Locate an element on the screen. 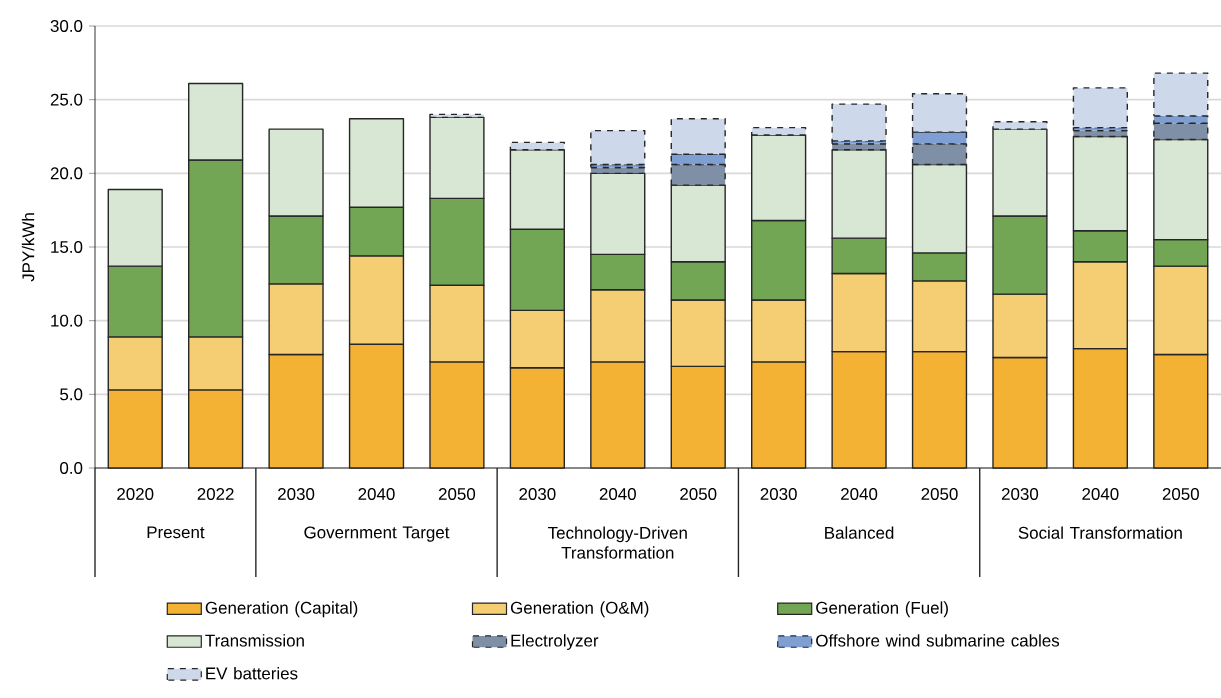 This screenshot has width=1221, height=698. legend-label: EV batteries is located at coordinates (252, 673).